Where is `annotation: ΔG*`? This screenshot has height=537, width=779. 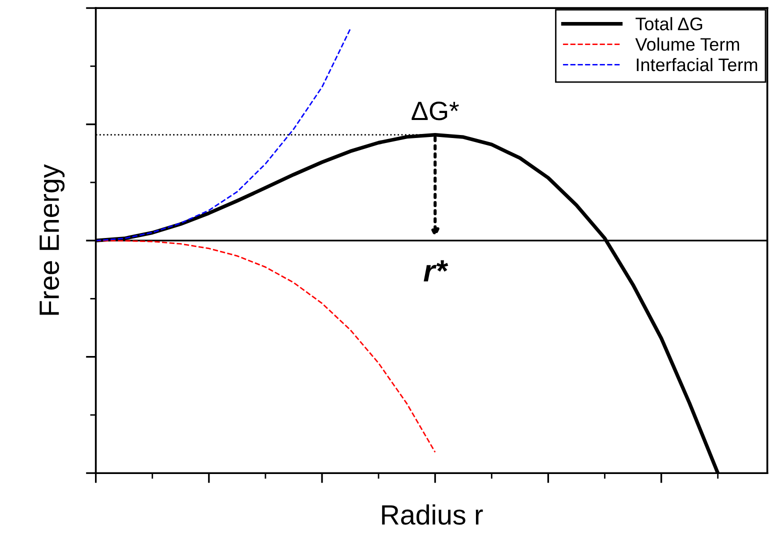
annotation: ΔG* is located at coordinates (435, 111).